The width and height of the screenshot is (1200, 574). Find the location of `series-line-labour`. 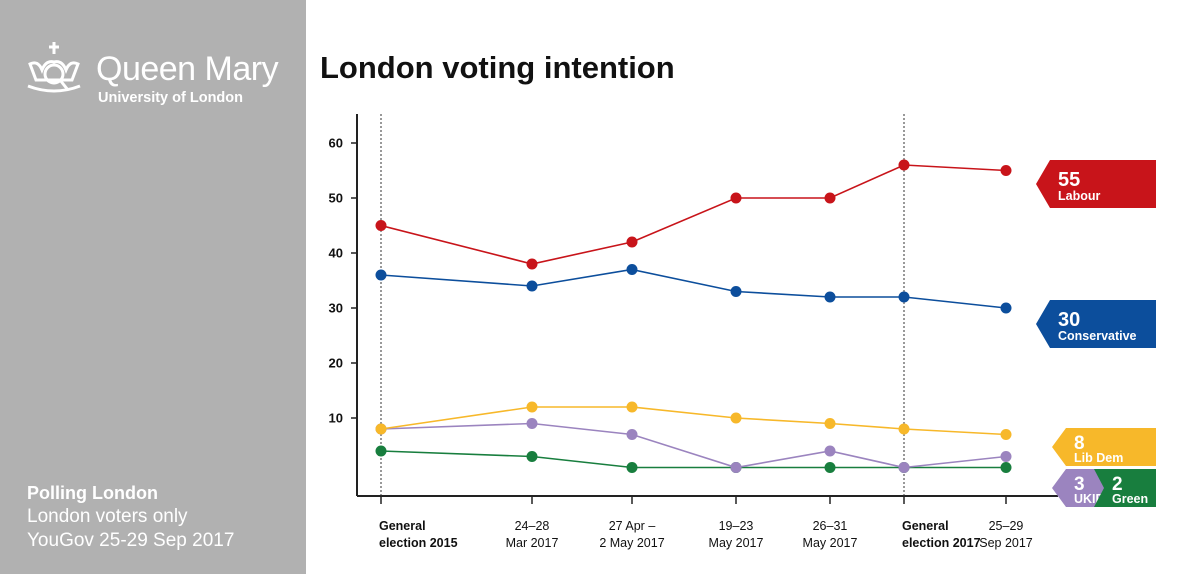

series-line-labour is located at coordinates (693, 214).